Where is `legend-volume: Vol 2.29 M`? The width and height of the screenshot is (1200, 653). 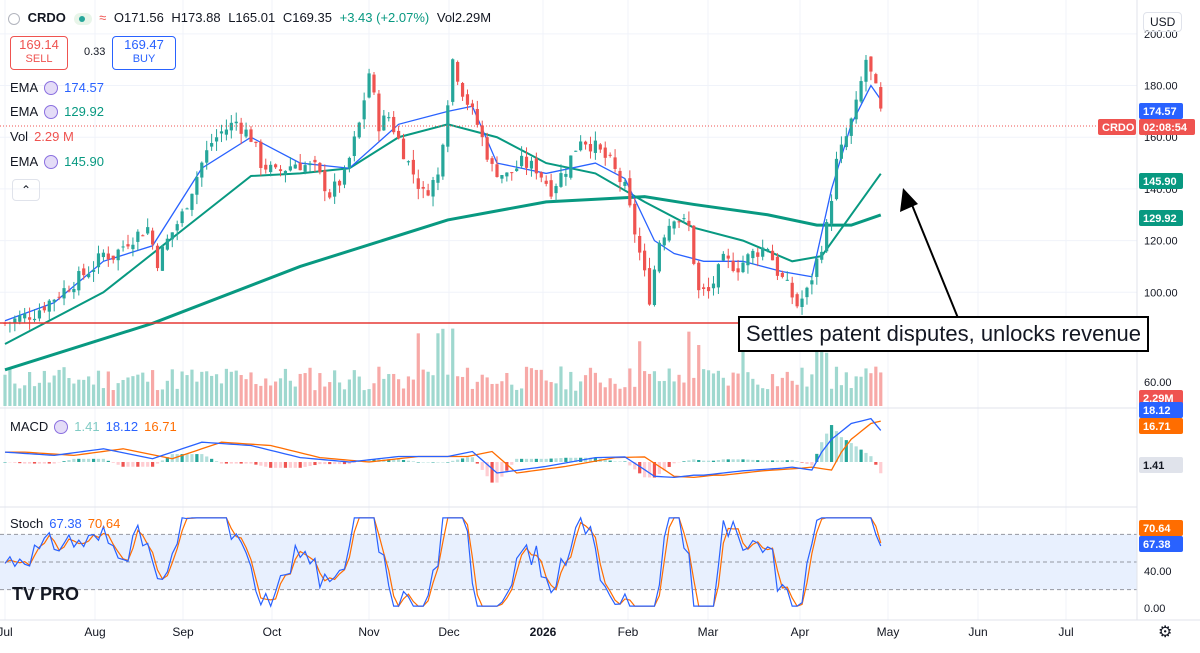 legend-volume: Vol 2.29 M is located at coordinates (42, 136).